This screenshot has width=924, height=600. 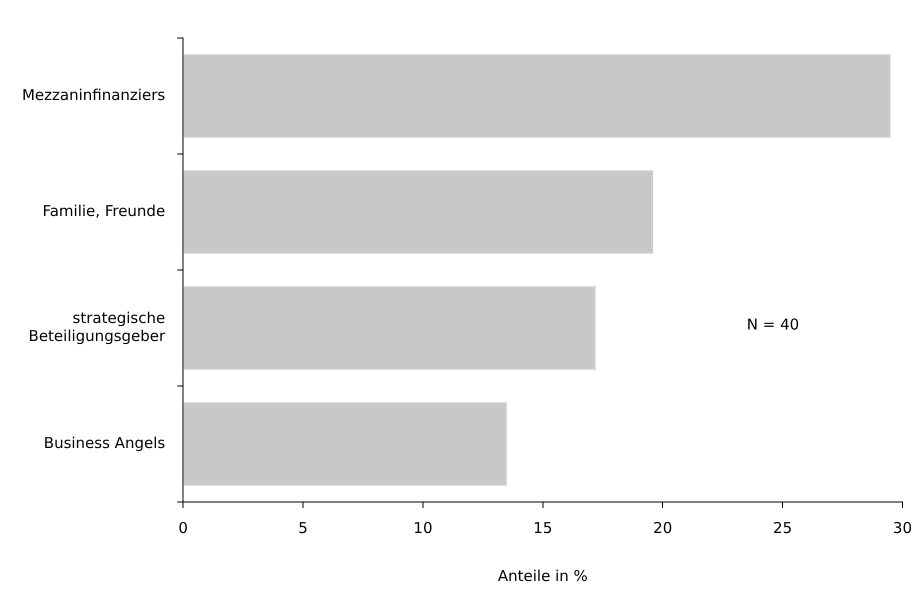 What do you see at coordinates (542, 527) in the screenshot?
I see `x-tick-label: 15` at bounding box center [542, 527].